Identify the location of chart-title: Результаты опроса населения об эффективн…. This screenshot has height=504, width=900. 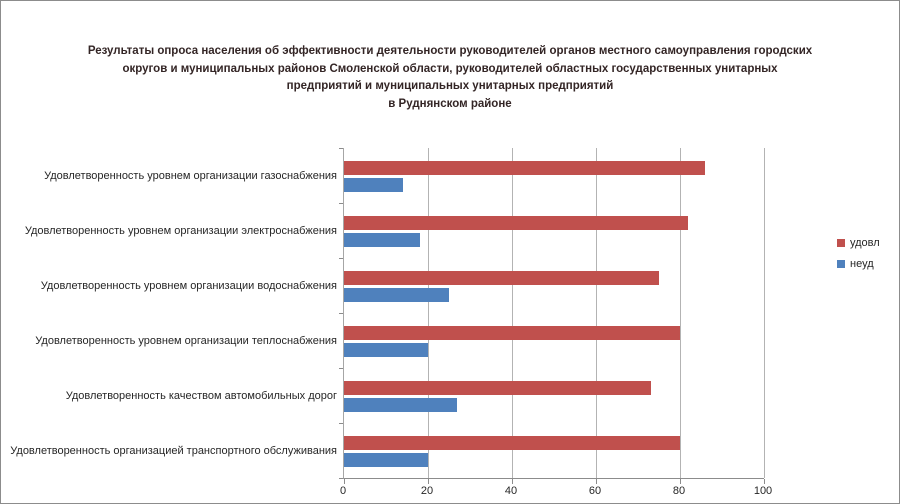
(450, 78).